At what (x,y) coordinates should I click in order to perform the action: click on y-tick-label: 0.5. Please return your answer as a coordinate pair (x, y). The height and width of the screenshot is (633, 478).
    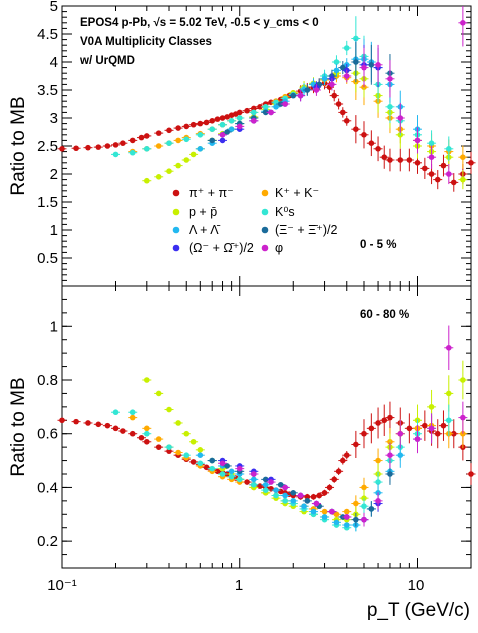
    Looking at the image, I should click on (47, 258).